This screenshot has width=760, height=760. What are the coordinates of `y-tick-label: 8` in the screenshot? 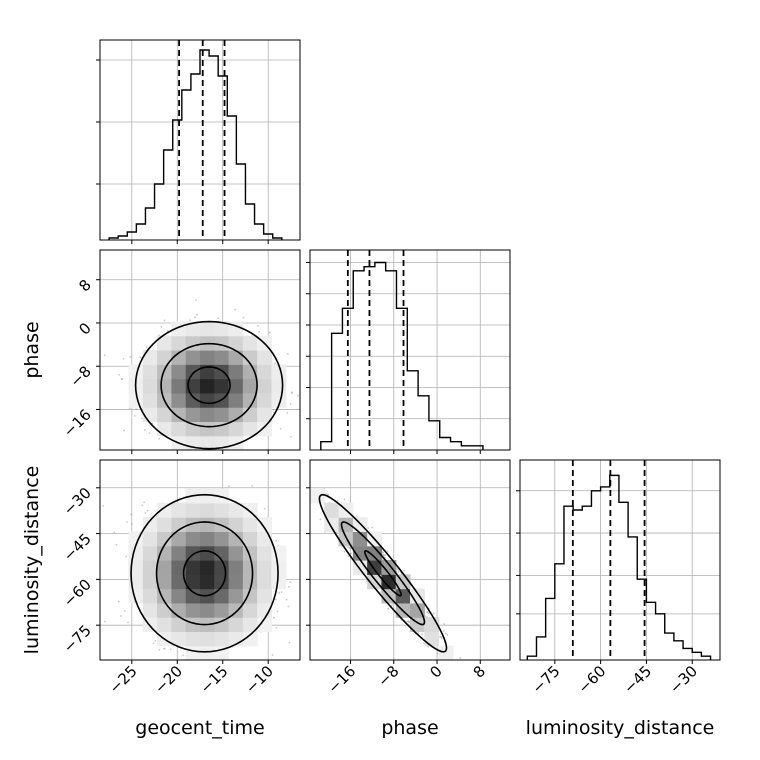 It's located at (84, 285).